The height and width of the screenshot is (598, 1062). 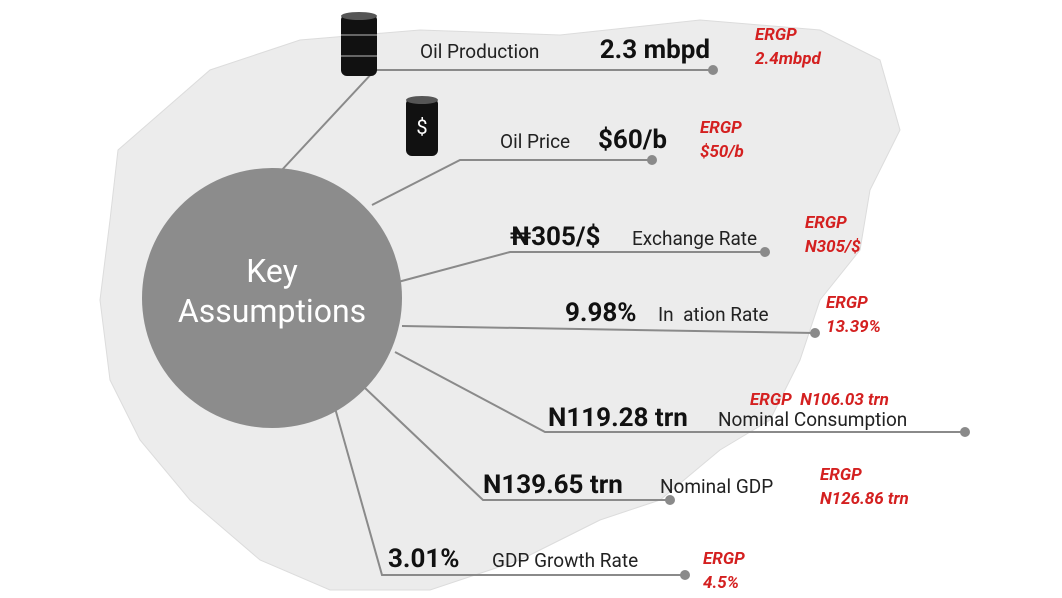 What do you see at coordinates (272, 271) in the screenshot?
I see `center-title: Key` at bounding box center [272, 271].